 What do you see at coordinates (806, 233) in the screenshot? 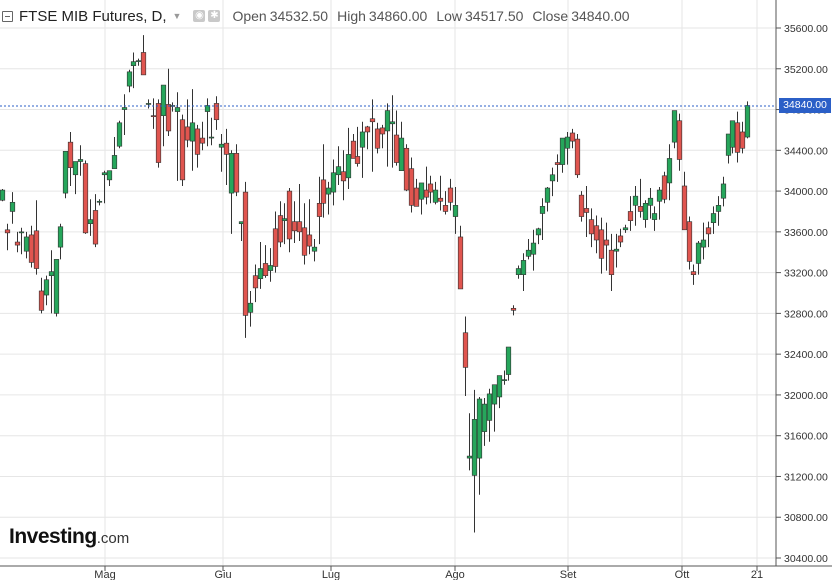
I see `y-tick-label: 33600.00` at bounding box center [806, 233].